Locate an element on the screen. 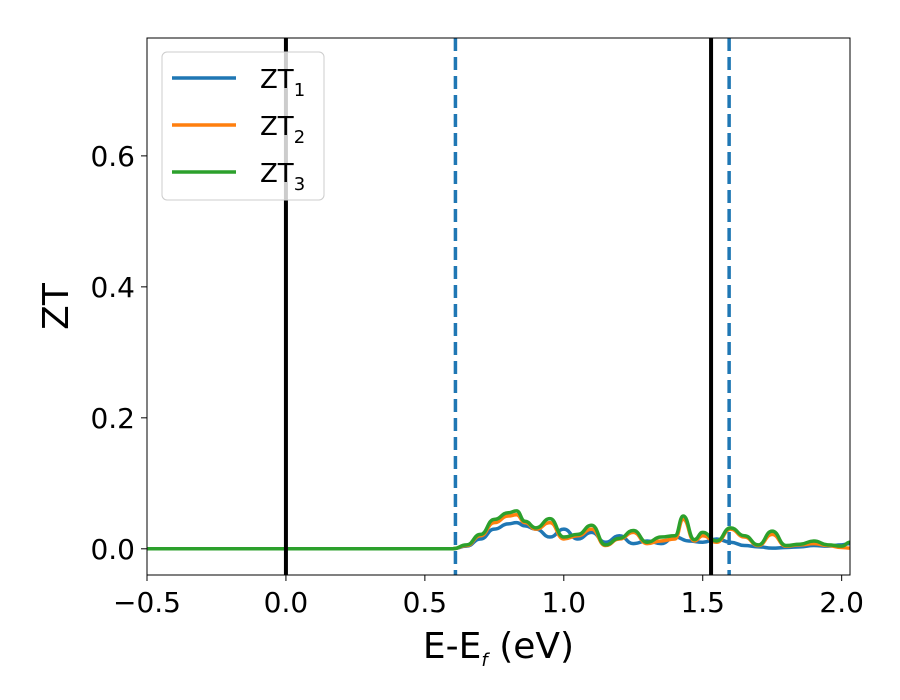  y-tick-label: 0.6 is located at coordinates (112, 156).